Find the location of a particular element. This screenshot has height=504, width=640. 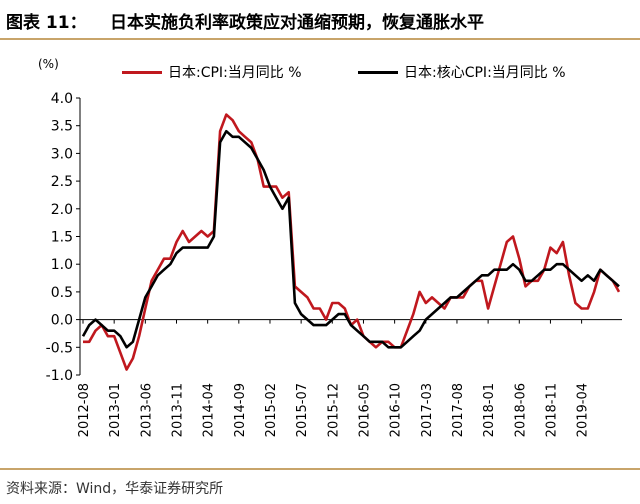

x-tick-label: 2018-11 is located at coordinates (551, 410).